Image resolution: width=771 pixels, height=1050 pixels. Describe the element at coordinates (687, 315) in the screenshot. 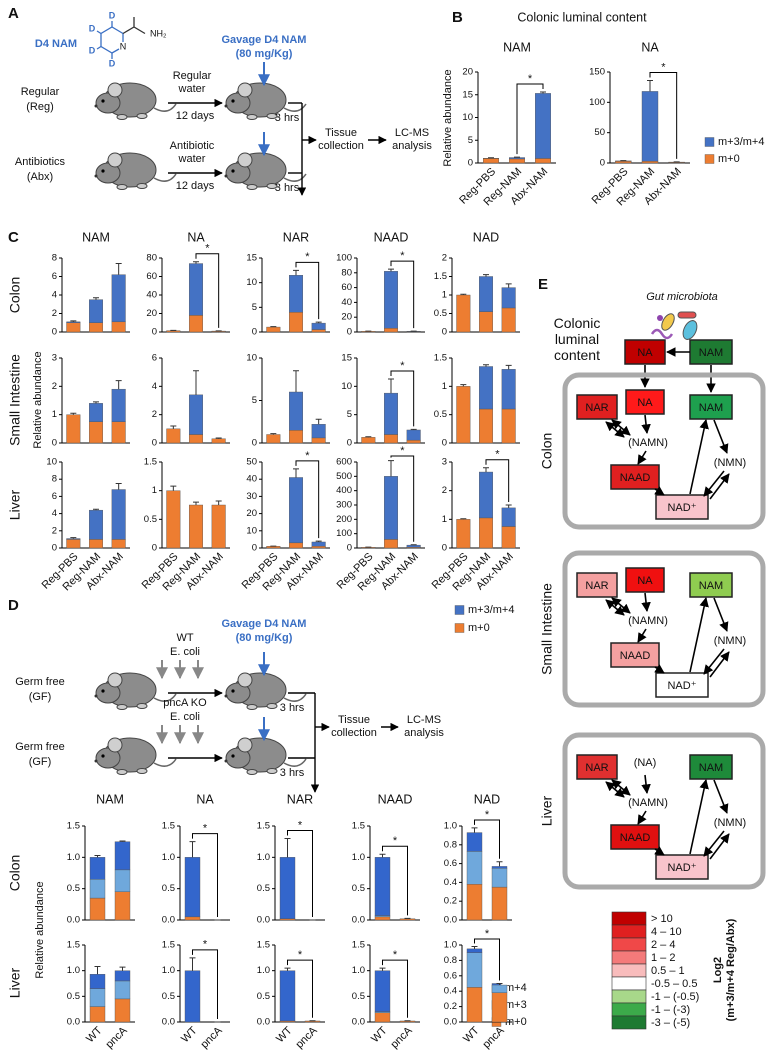

I see `bacterium` at that location.